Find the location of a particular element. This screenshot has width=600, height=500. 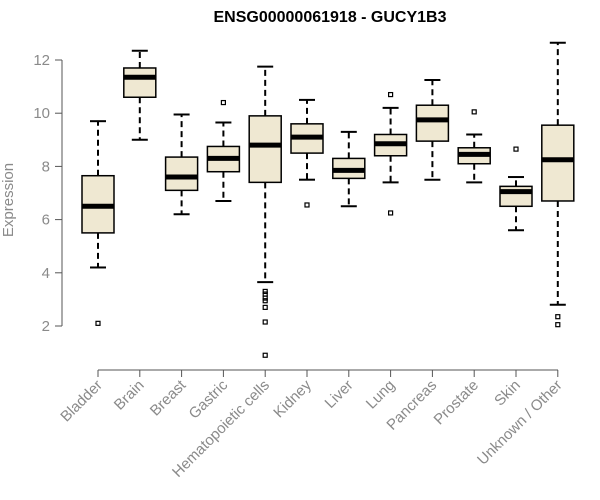

x-tick-label: Liver is located at coordinates (339, 394).